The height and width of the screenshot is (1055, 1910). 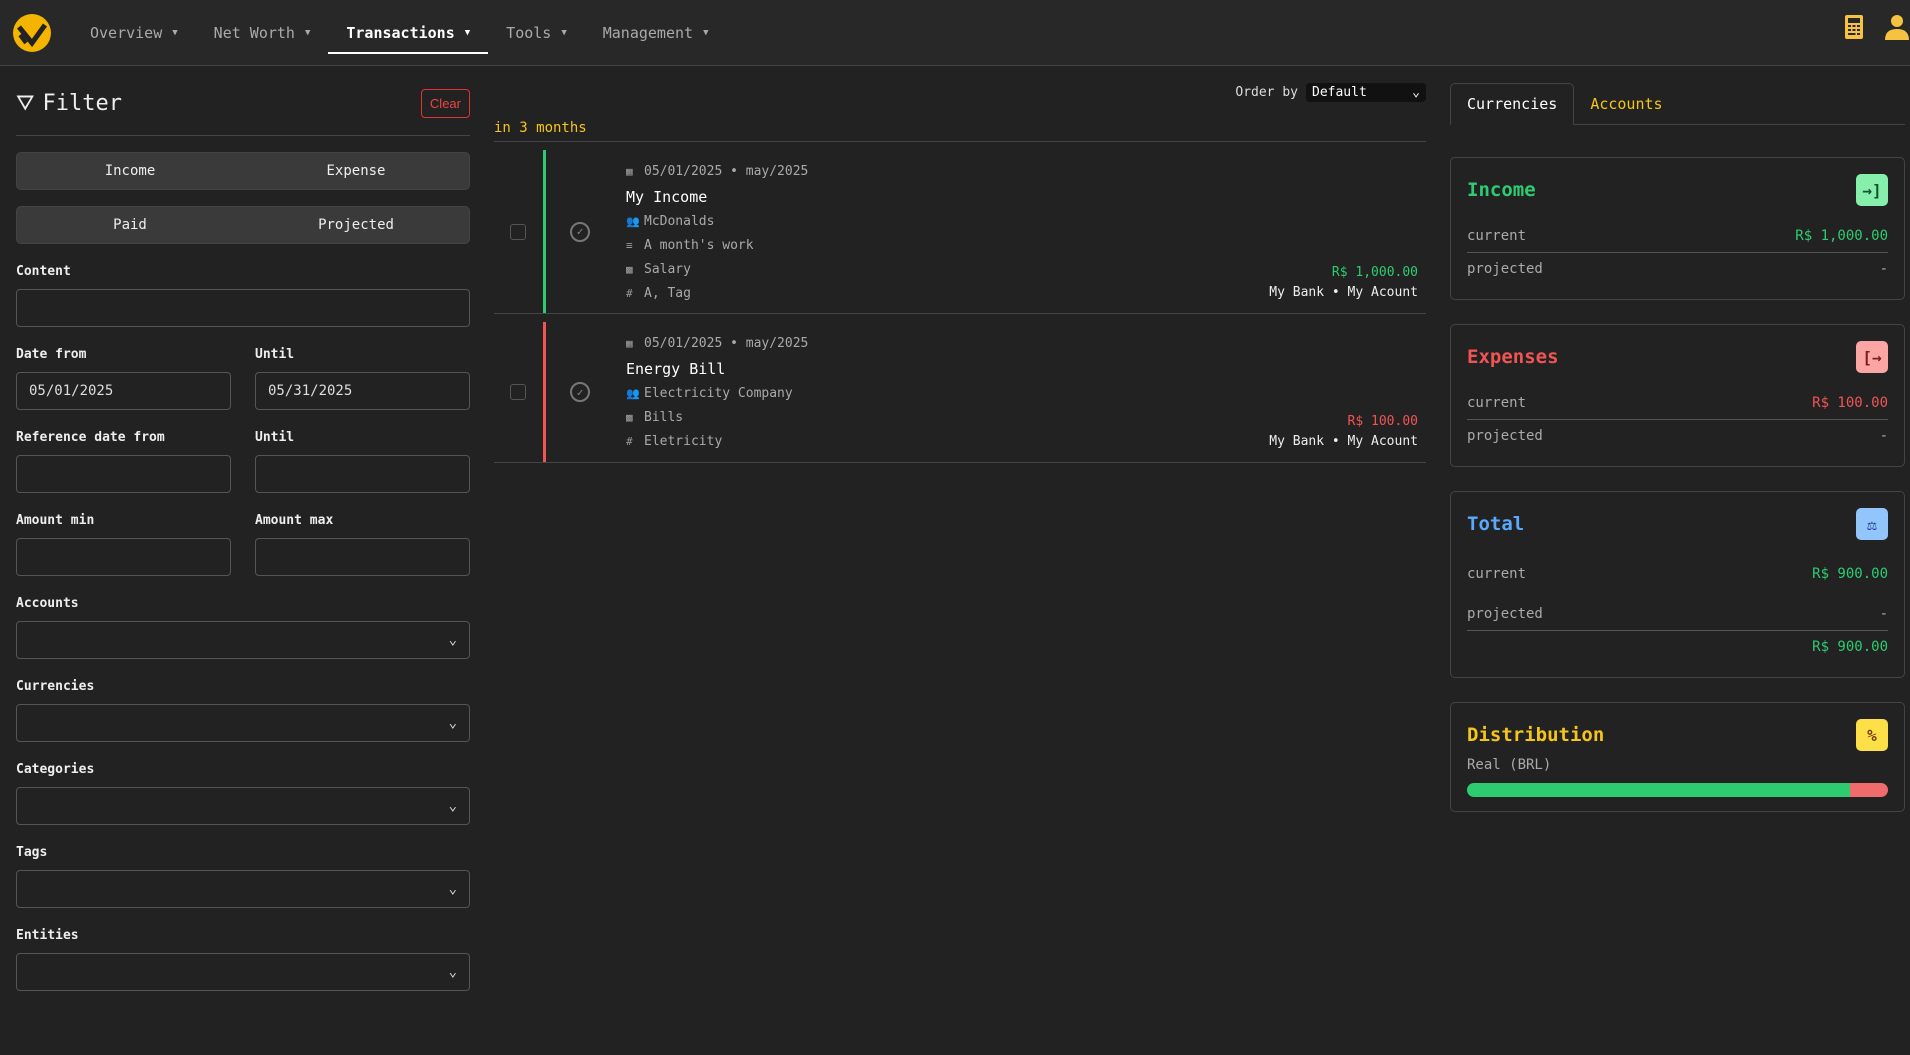 What do you see at coordinates (32, 852) in the screenshot?
I see `tags-label: Tags` at bounding box center [32, 852].